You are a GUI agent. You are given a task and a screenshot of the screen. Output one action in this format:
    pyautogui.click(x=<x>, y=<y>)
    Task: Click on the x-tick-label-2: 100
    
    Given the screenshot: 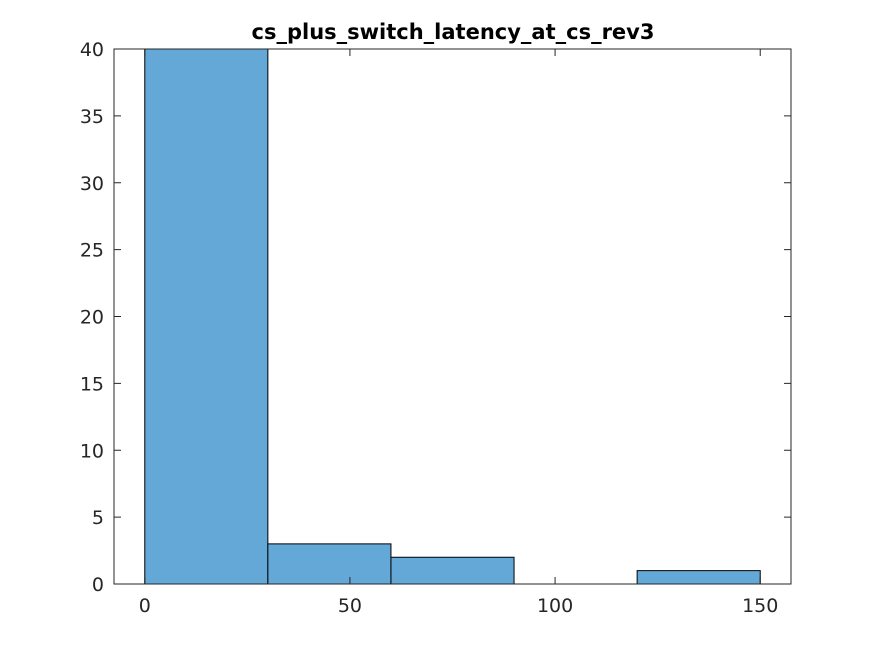 What is the action you would take?
    pyautogui.click(x=555, y=606)
    